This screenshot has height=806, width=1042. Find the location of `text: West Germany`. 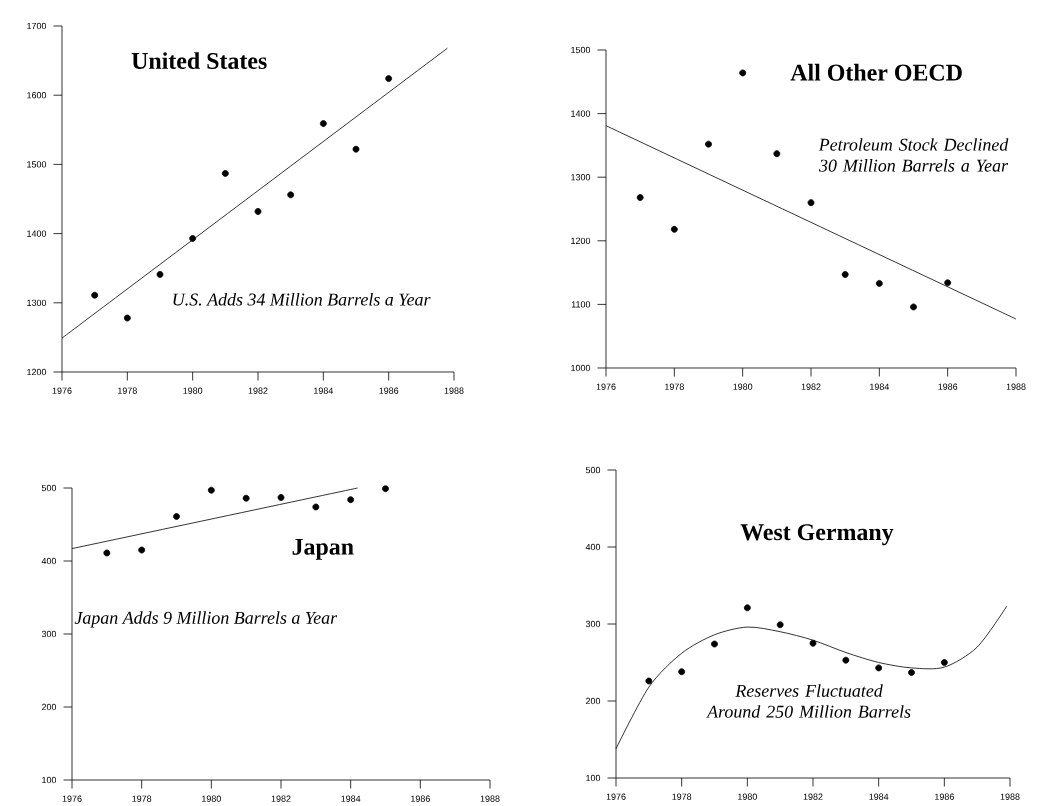

text: West Germany is located at coordinates (817, 535).